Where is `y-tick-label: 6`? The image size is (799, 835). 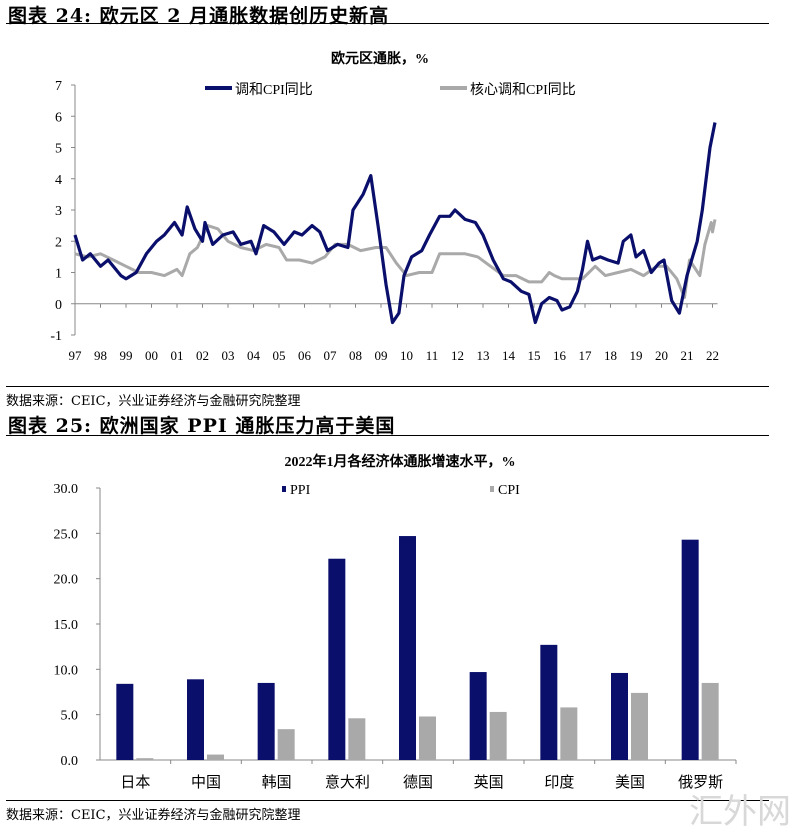
y-tick-label: 6 is located at coordinates (58, 117).